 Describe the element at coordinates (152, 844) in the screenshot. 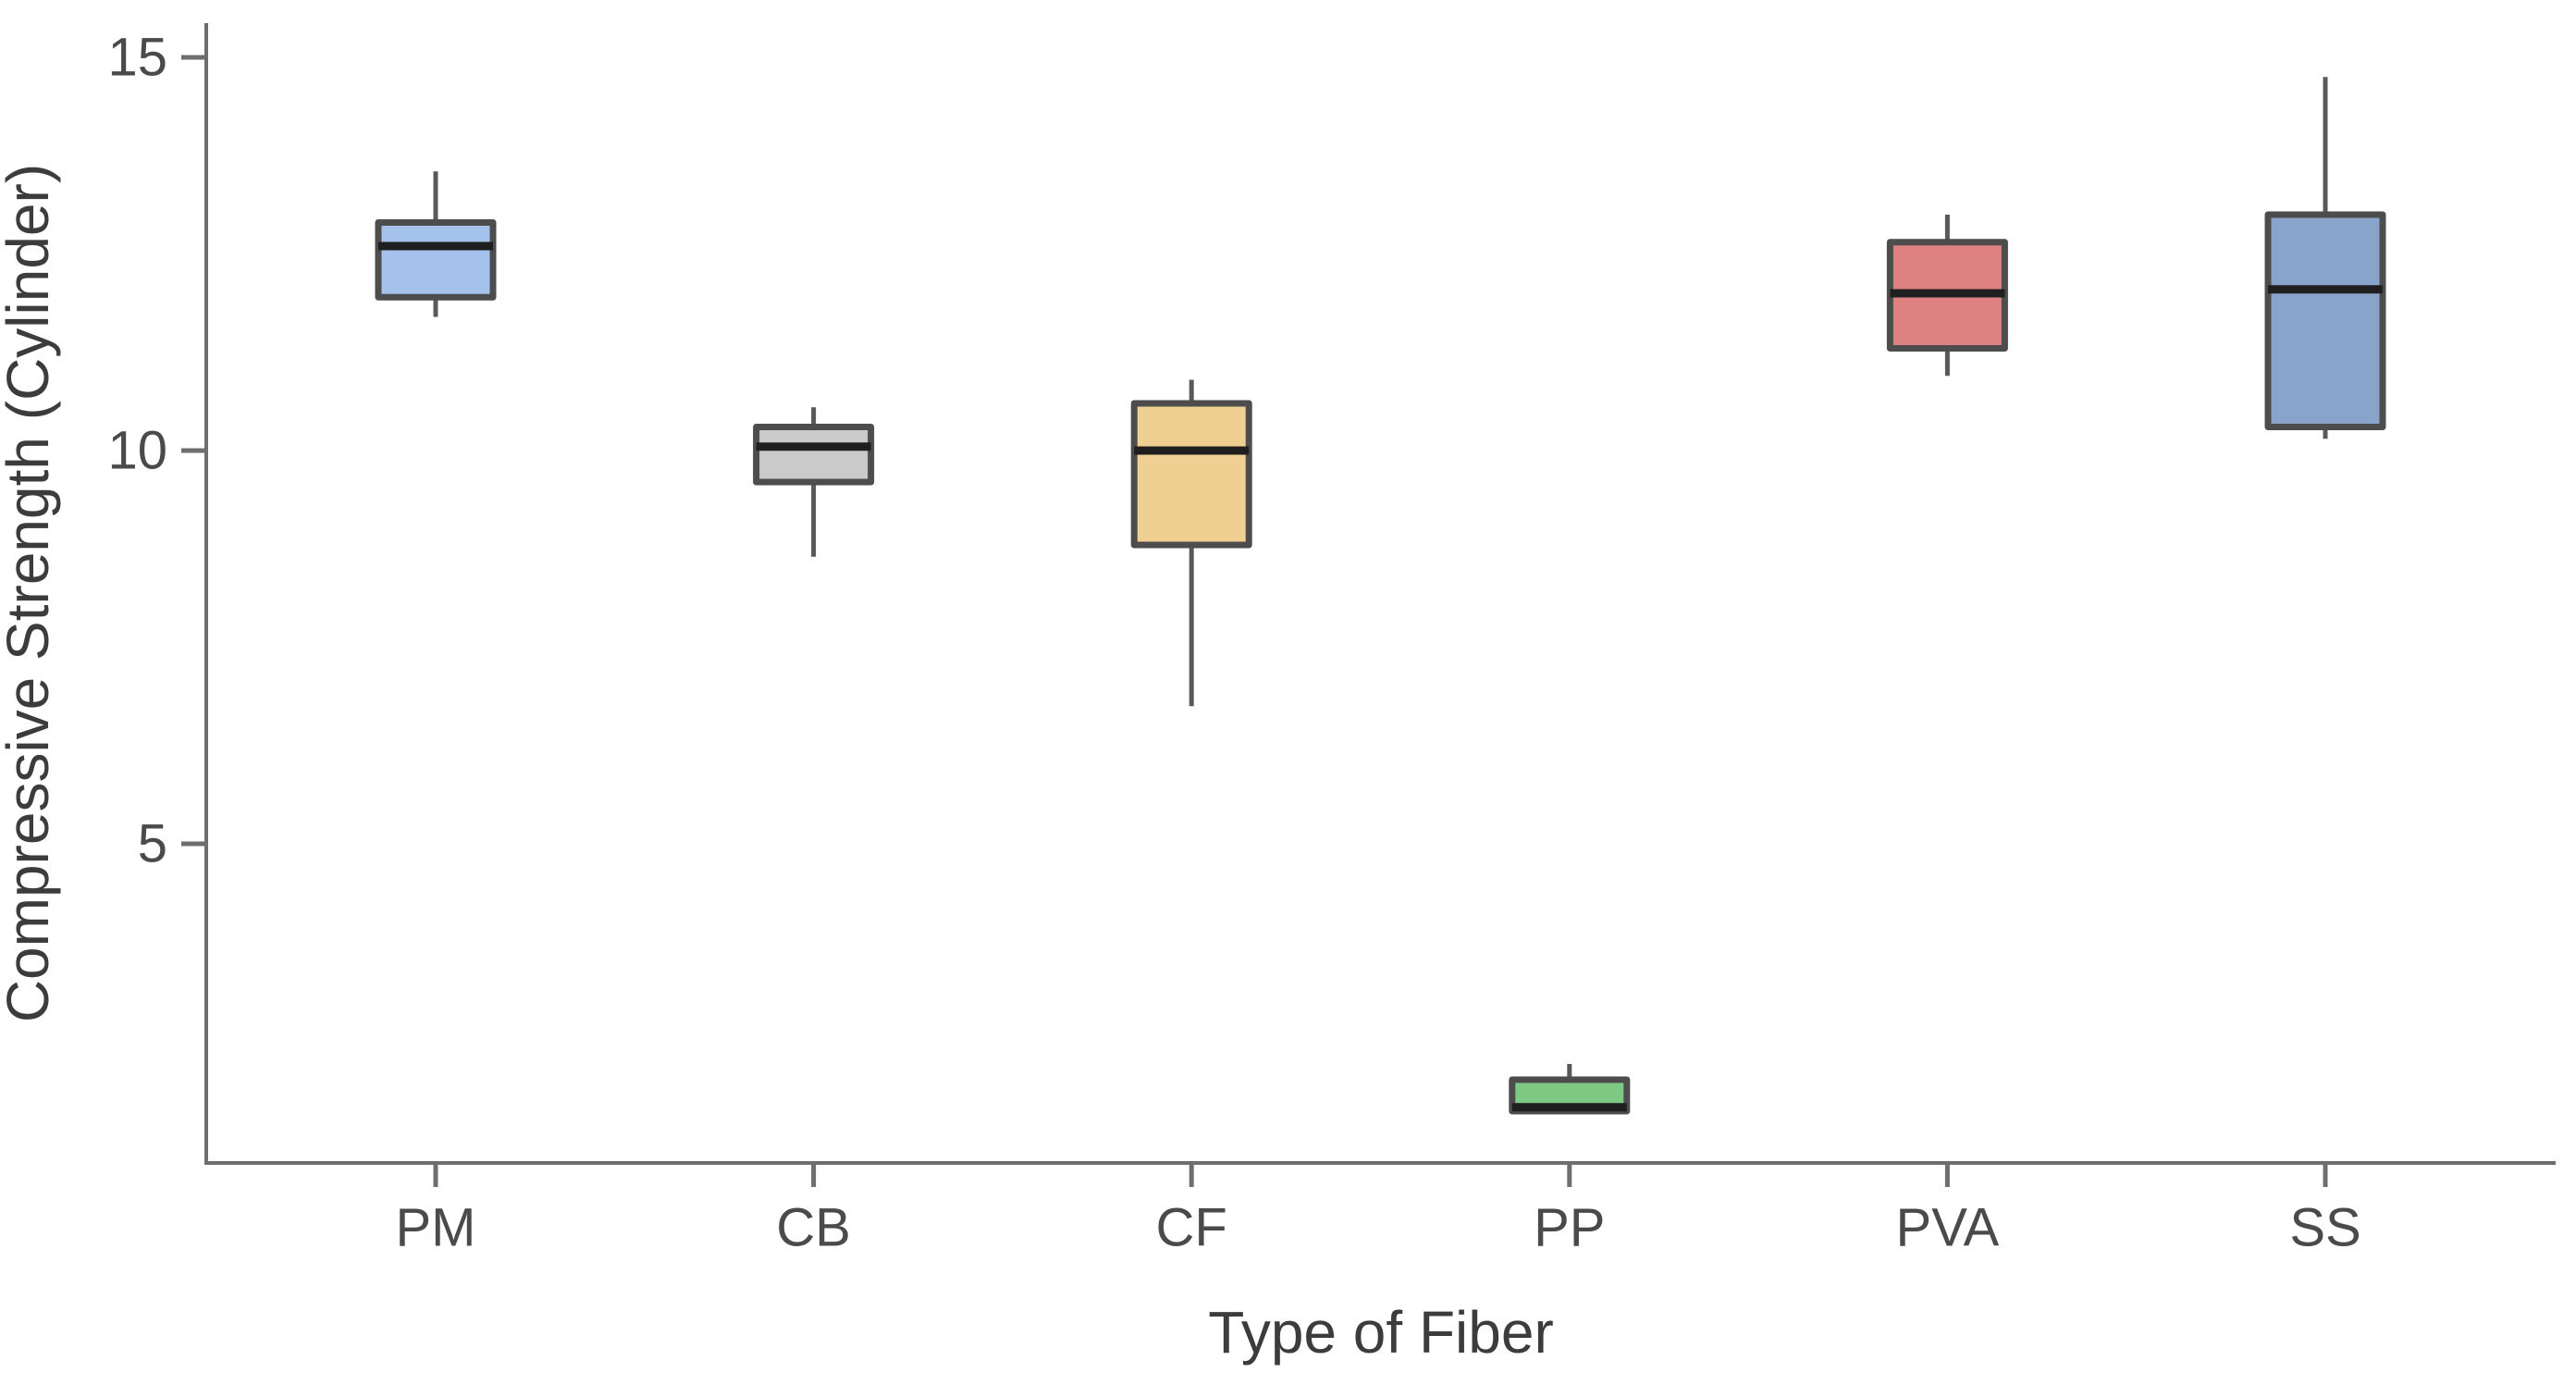

I see `y-tick-label: 5` at that location.